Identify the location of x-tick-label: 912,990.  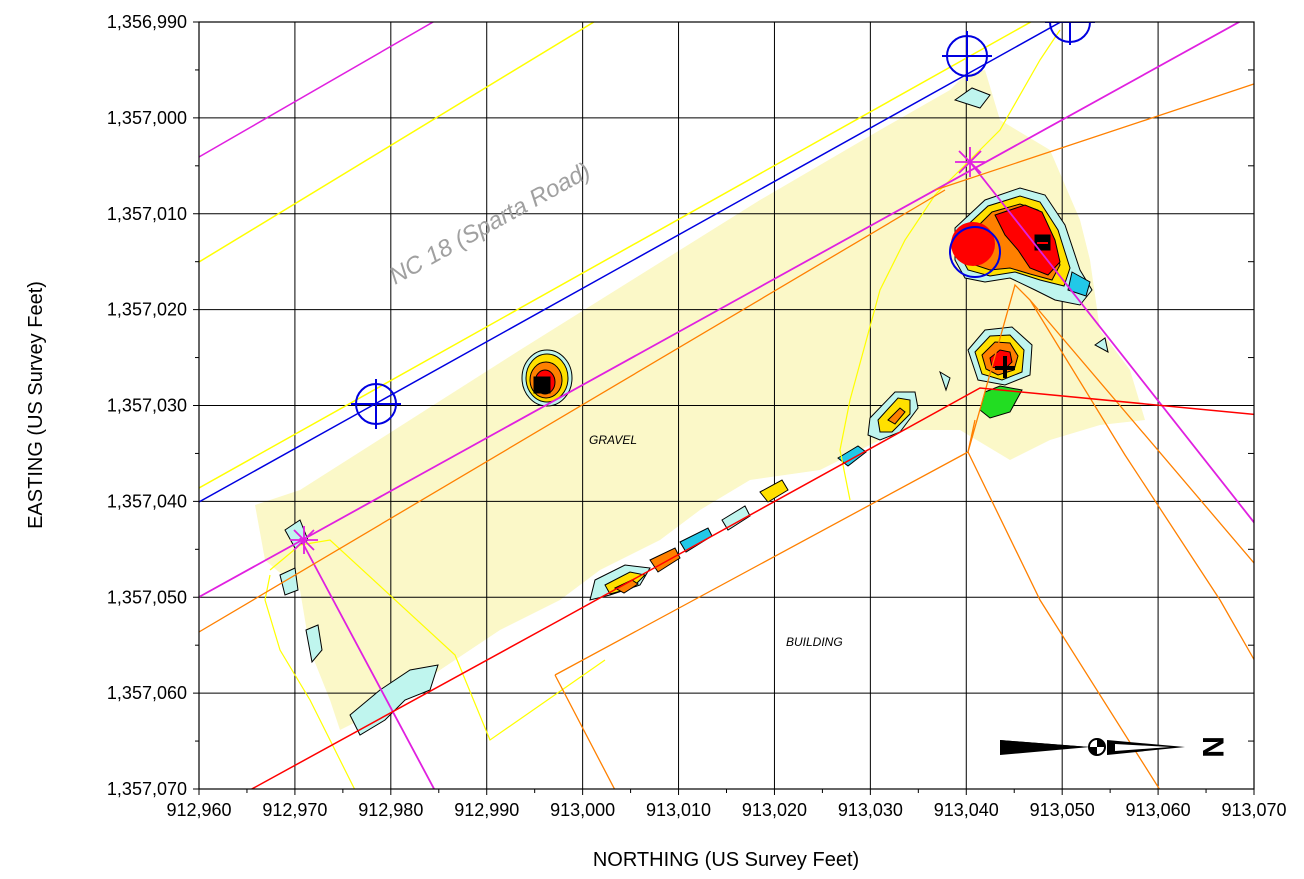
(486, 810).